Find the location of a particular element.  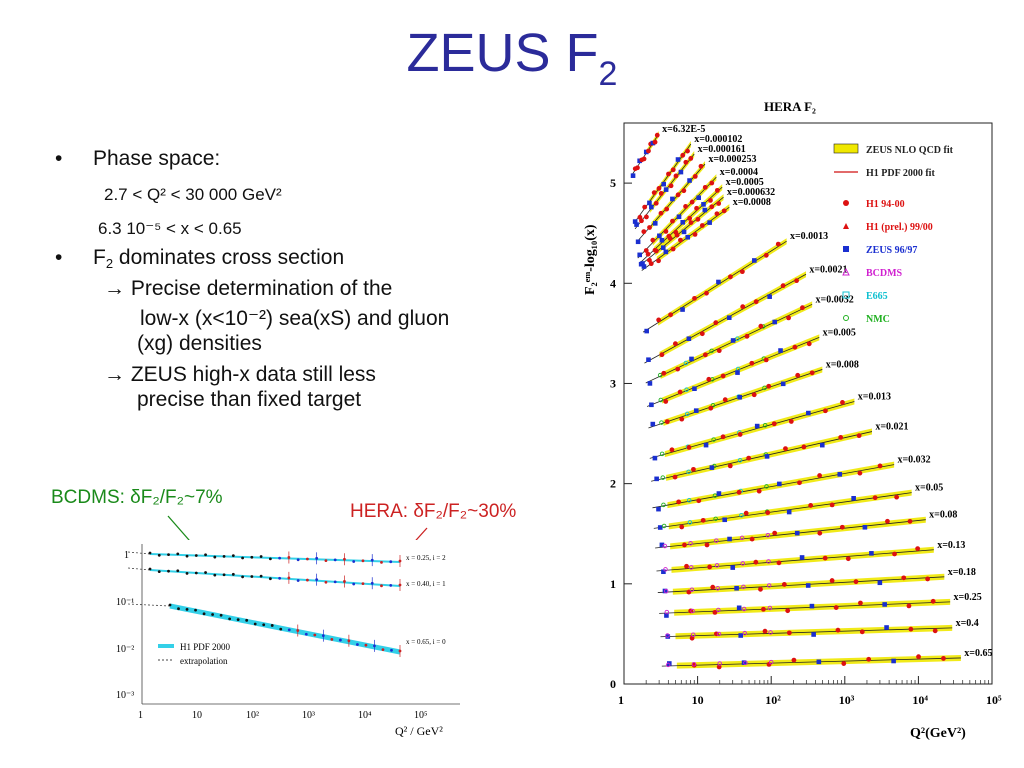

x-bin-label: x=0.65 is located at coordinates (978, 653).